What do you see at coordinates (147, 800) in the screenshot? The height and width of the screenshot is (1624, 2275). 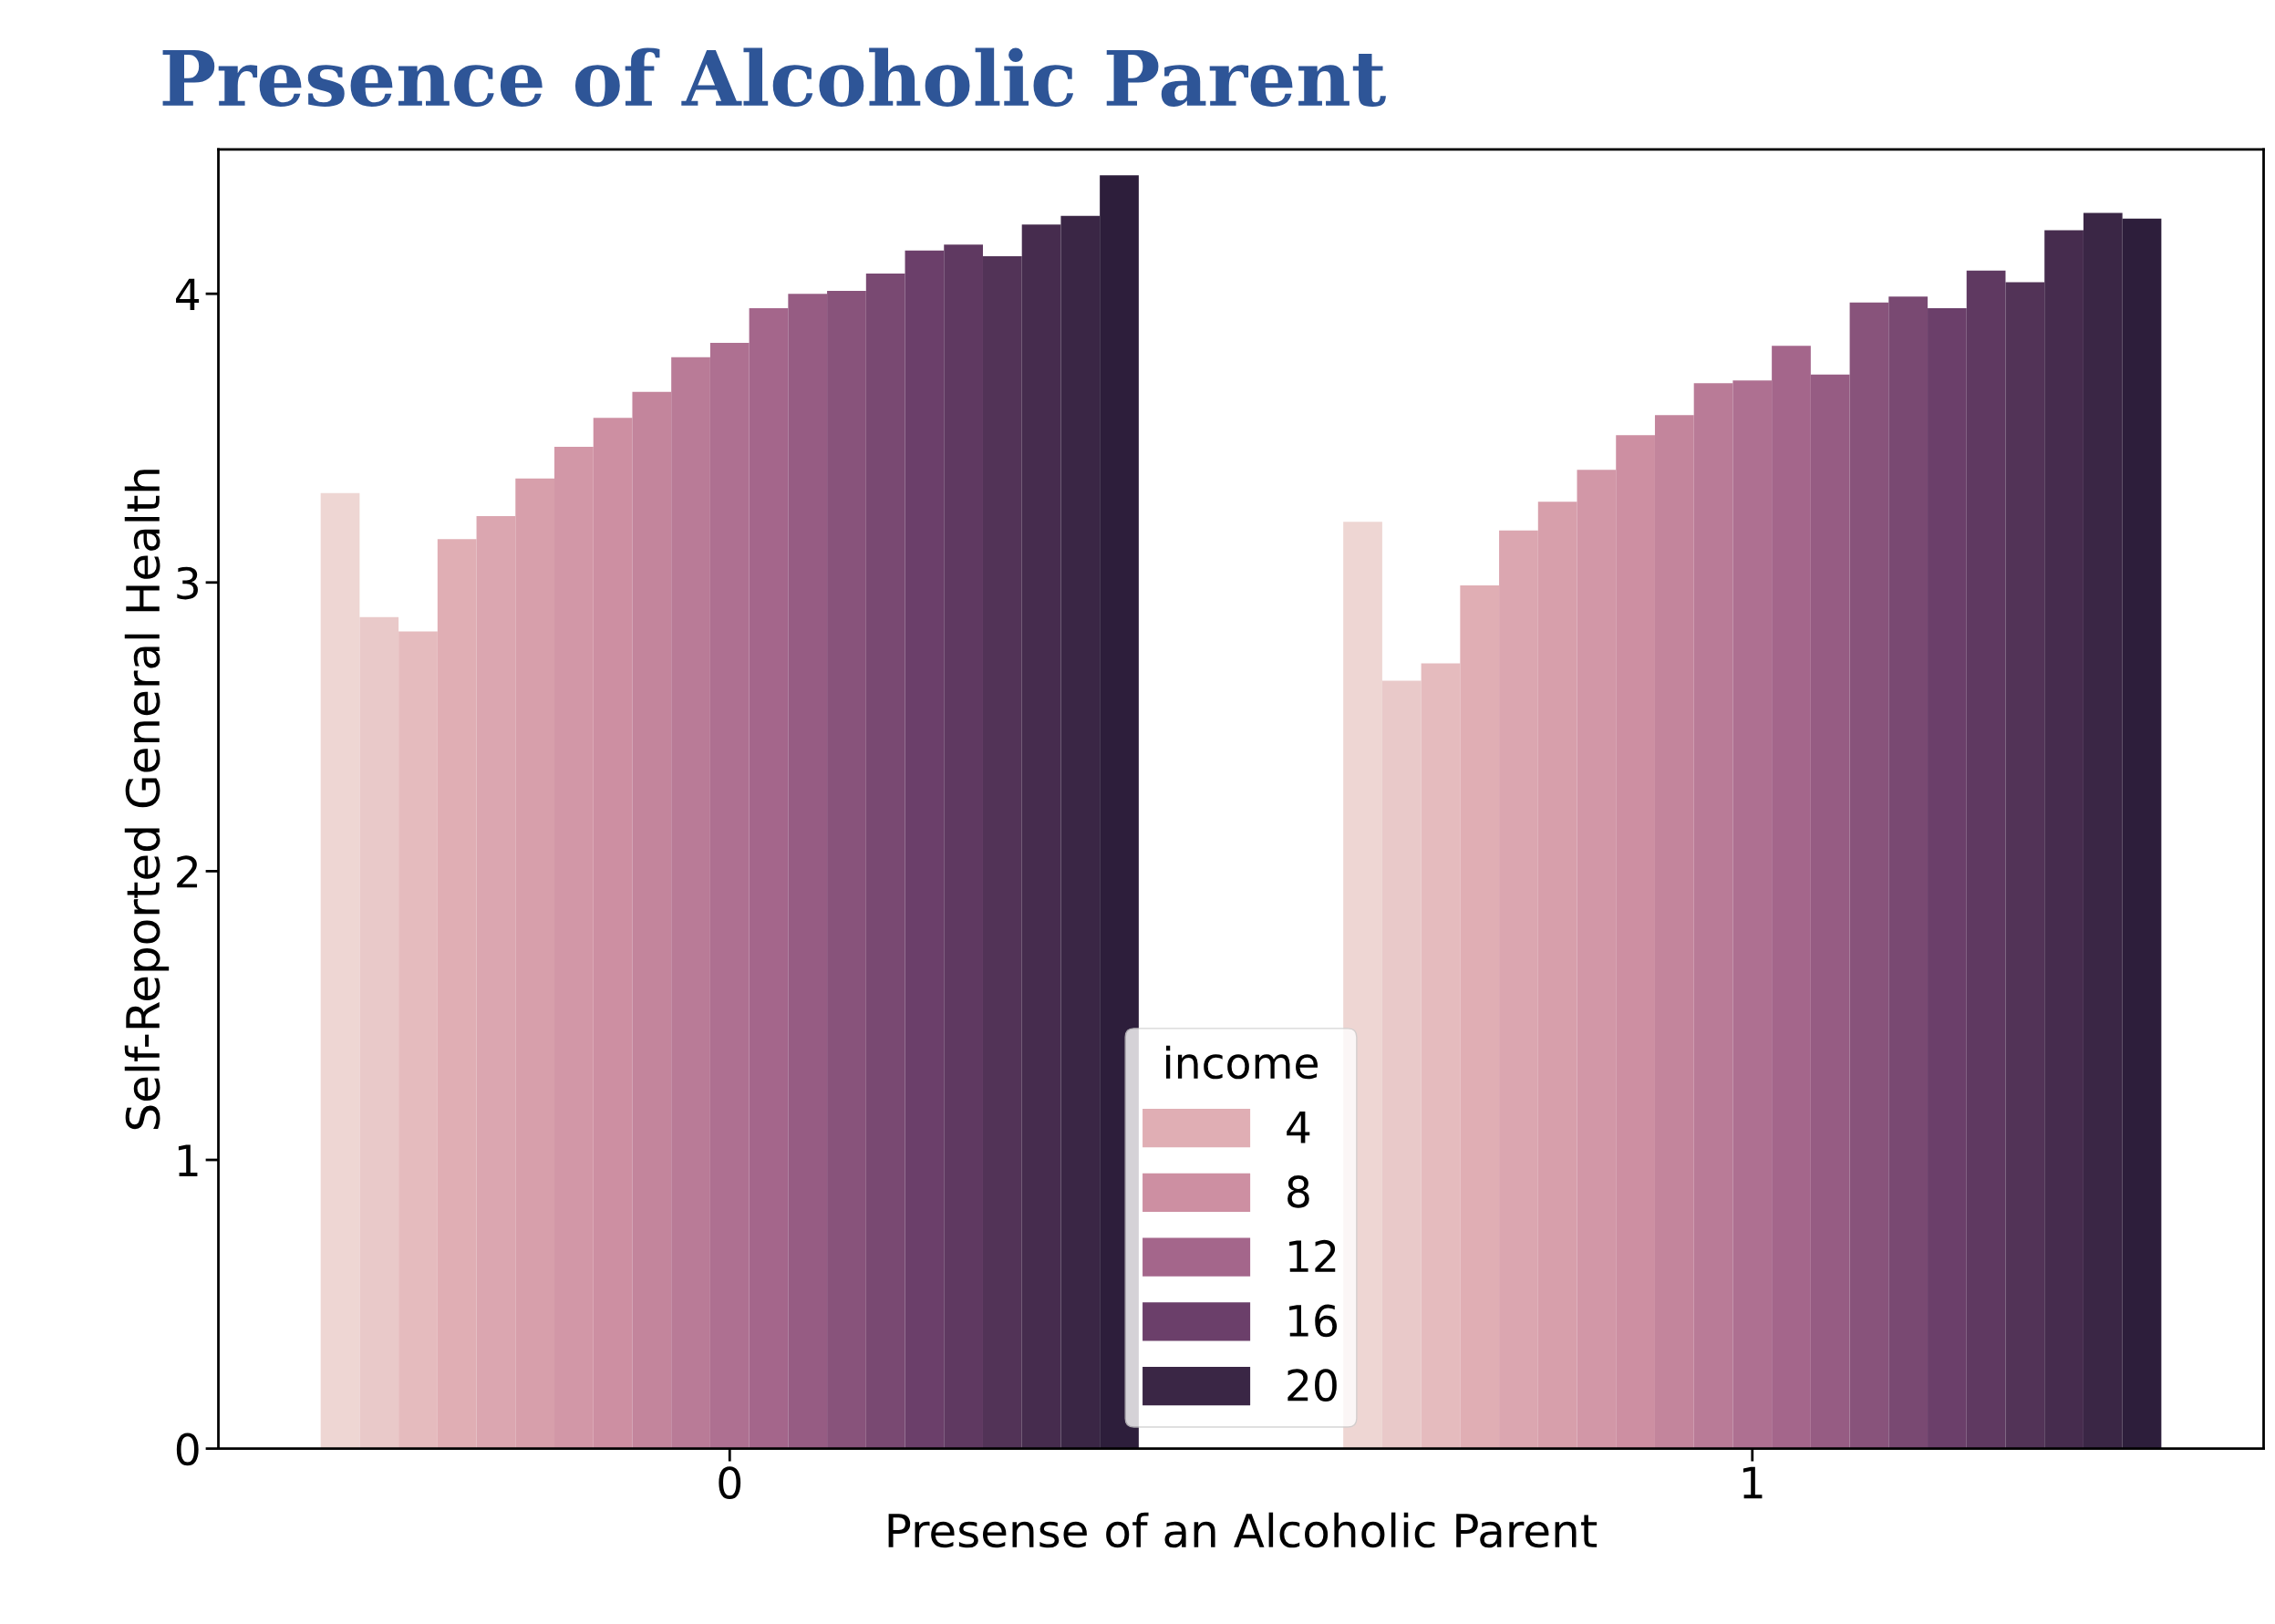 I see `y-axis-title: Self-Reported General Health` at bounding box center [147, 800].